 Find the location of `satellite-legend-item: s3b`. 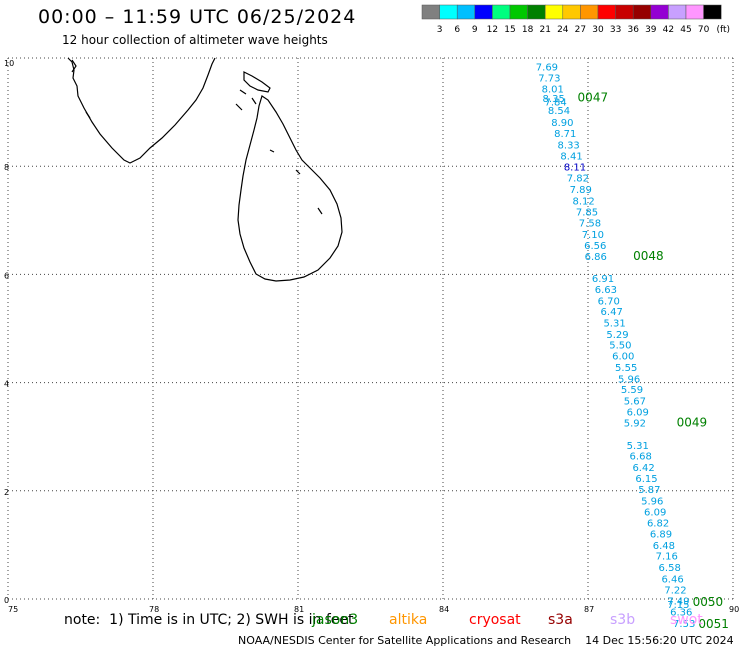

satellite-legend-item: s3b is located at coordinates (623, 620).